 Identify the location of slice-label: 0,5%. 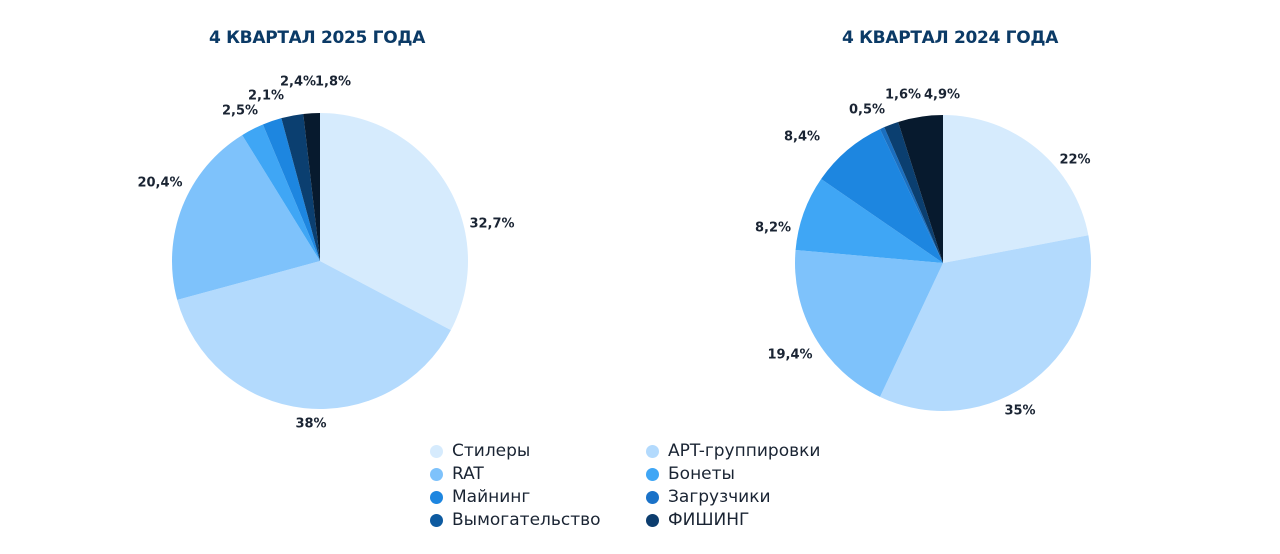
(867, 110).